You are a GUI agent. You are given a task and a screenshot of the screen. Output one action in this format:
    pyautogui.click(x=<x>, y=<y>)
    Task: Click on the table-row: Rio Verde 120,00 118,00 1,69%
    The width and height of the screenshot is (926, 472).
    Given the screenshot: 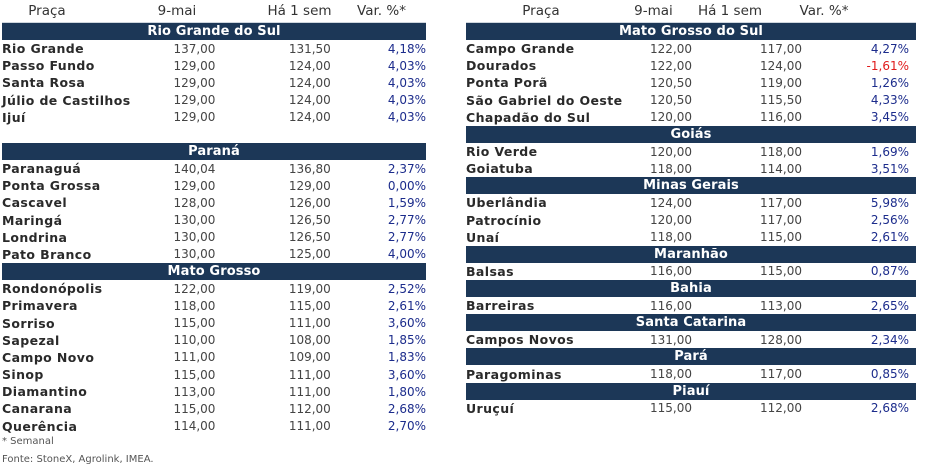 What is the action you would take?
    pyautogui.click(x=691, y=151)
    